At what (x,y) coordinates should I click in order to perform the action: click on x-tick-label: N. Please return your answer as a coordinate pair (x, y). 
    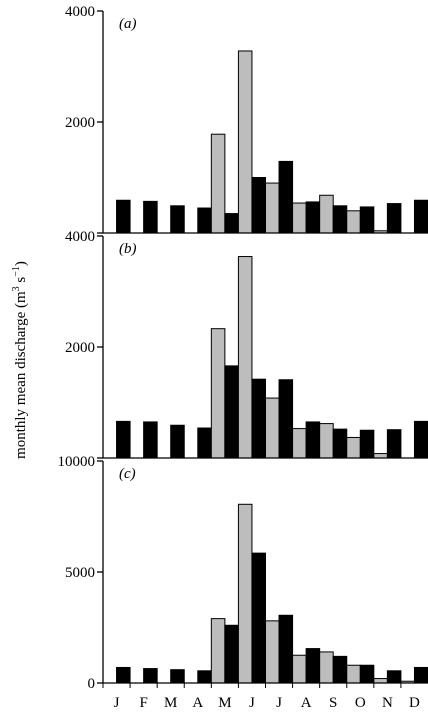
    Looking at the image, I should click on (387, 703).